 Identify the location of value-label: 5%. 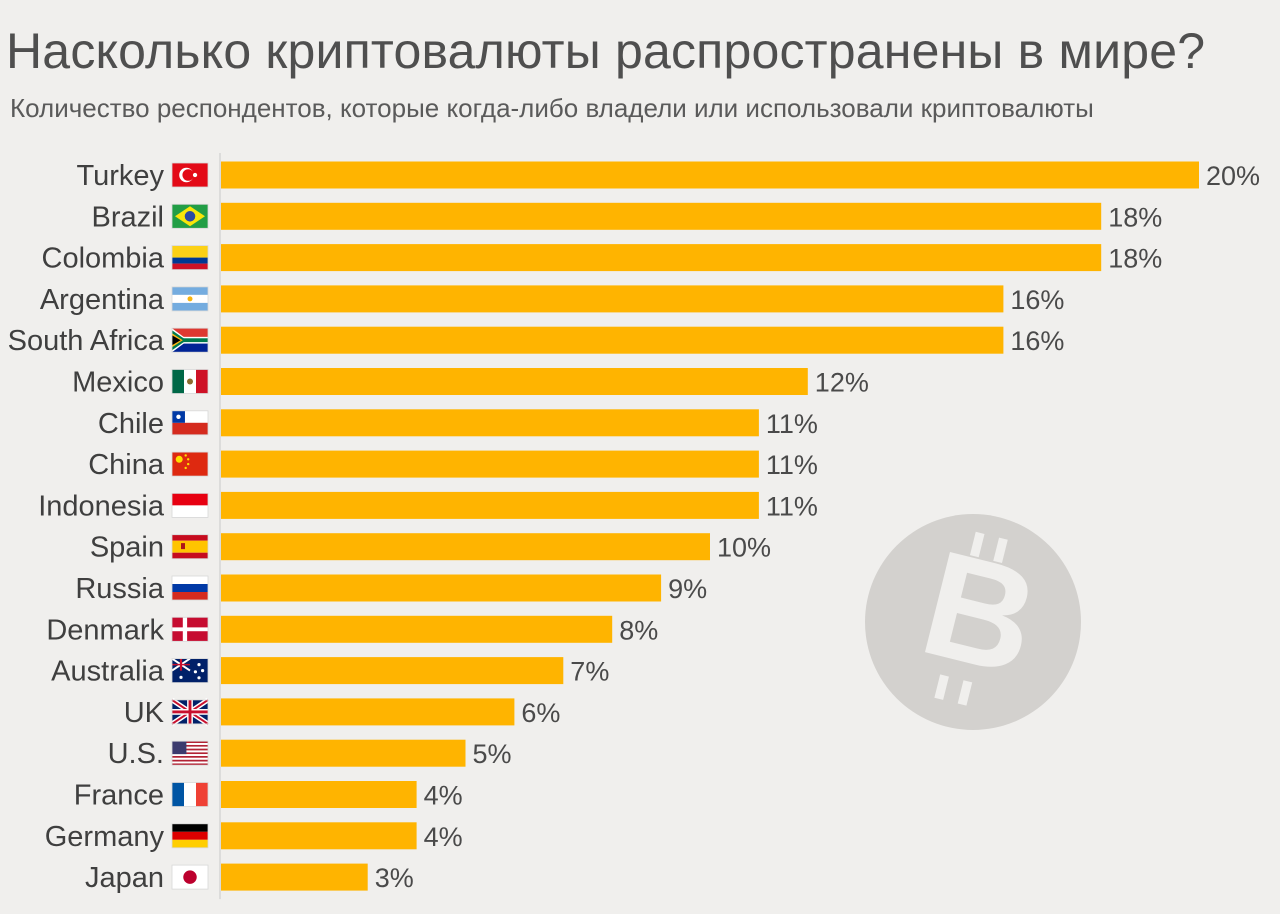
(492, 754).